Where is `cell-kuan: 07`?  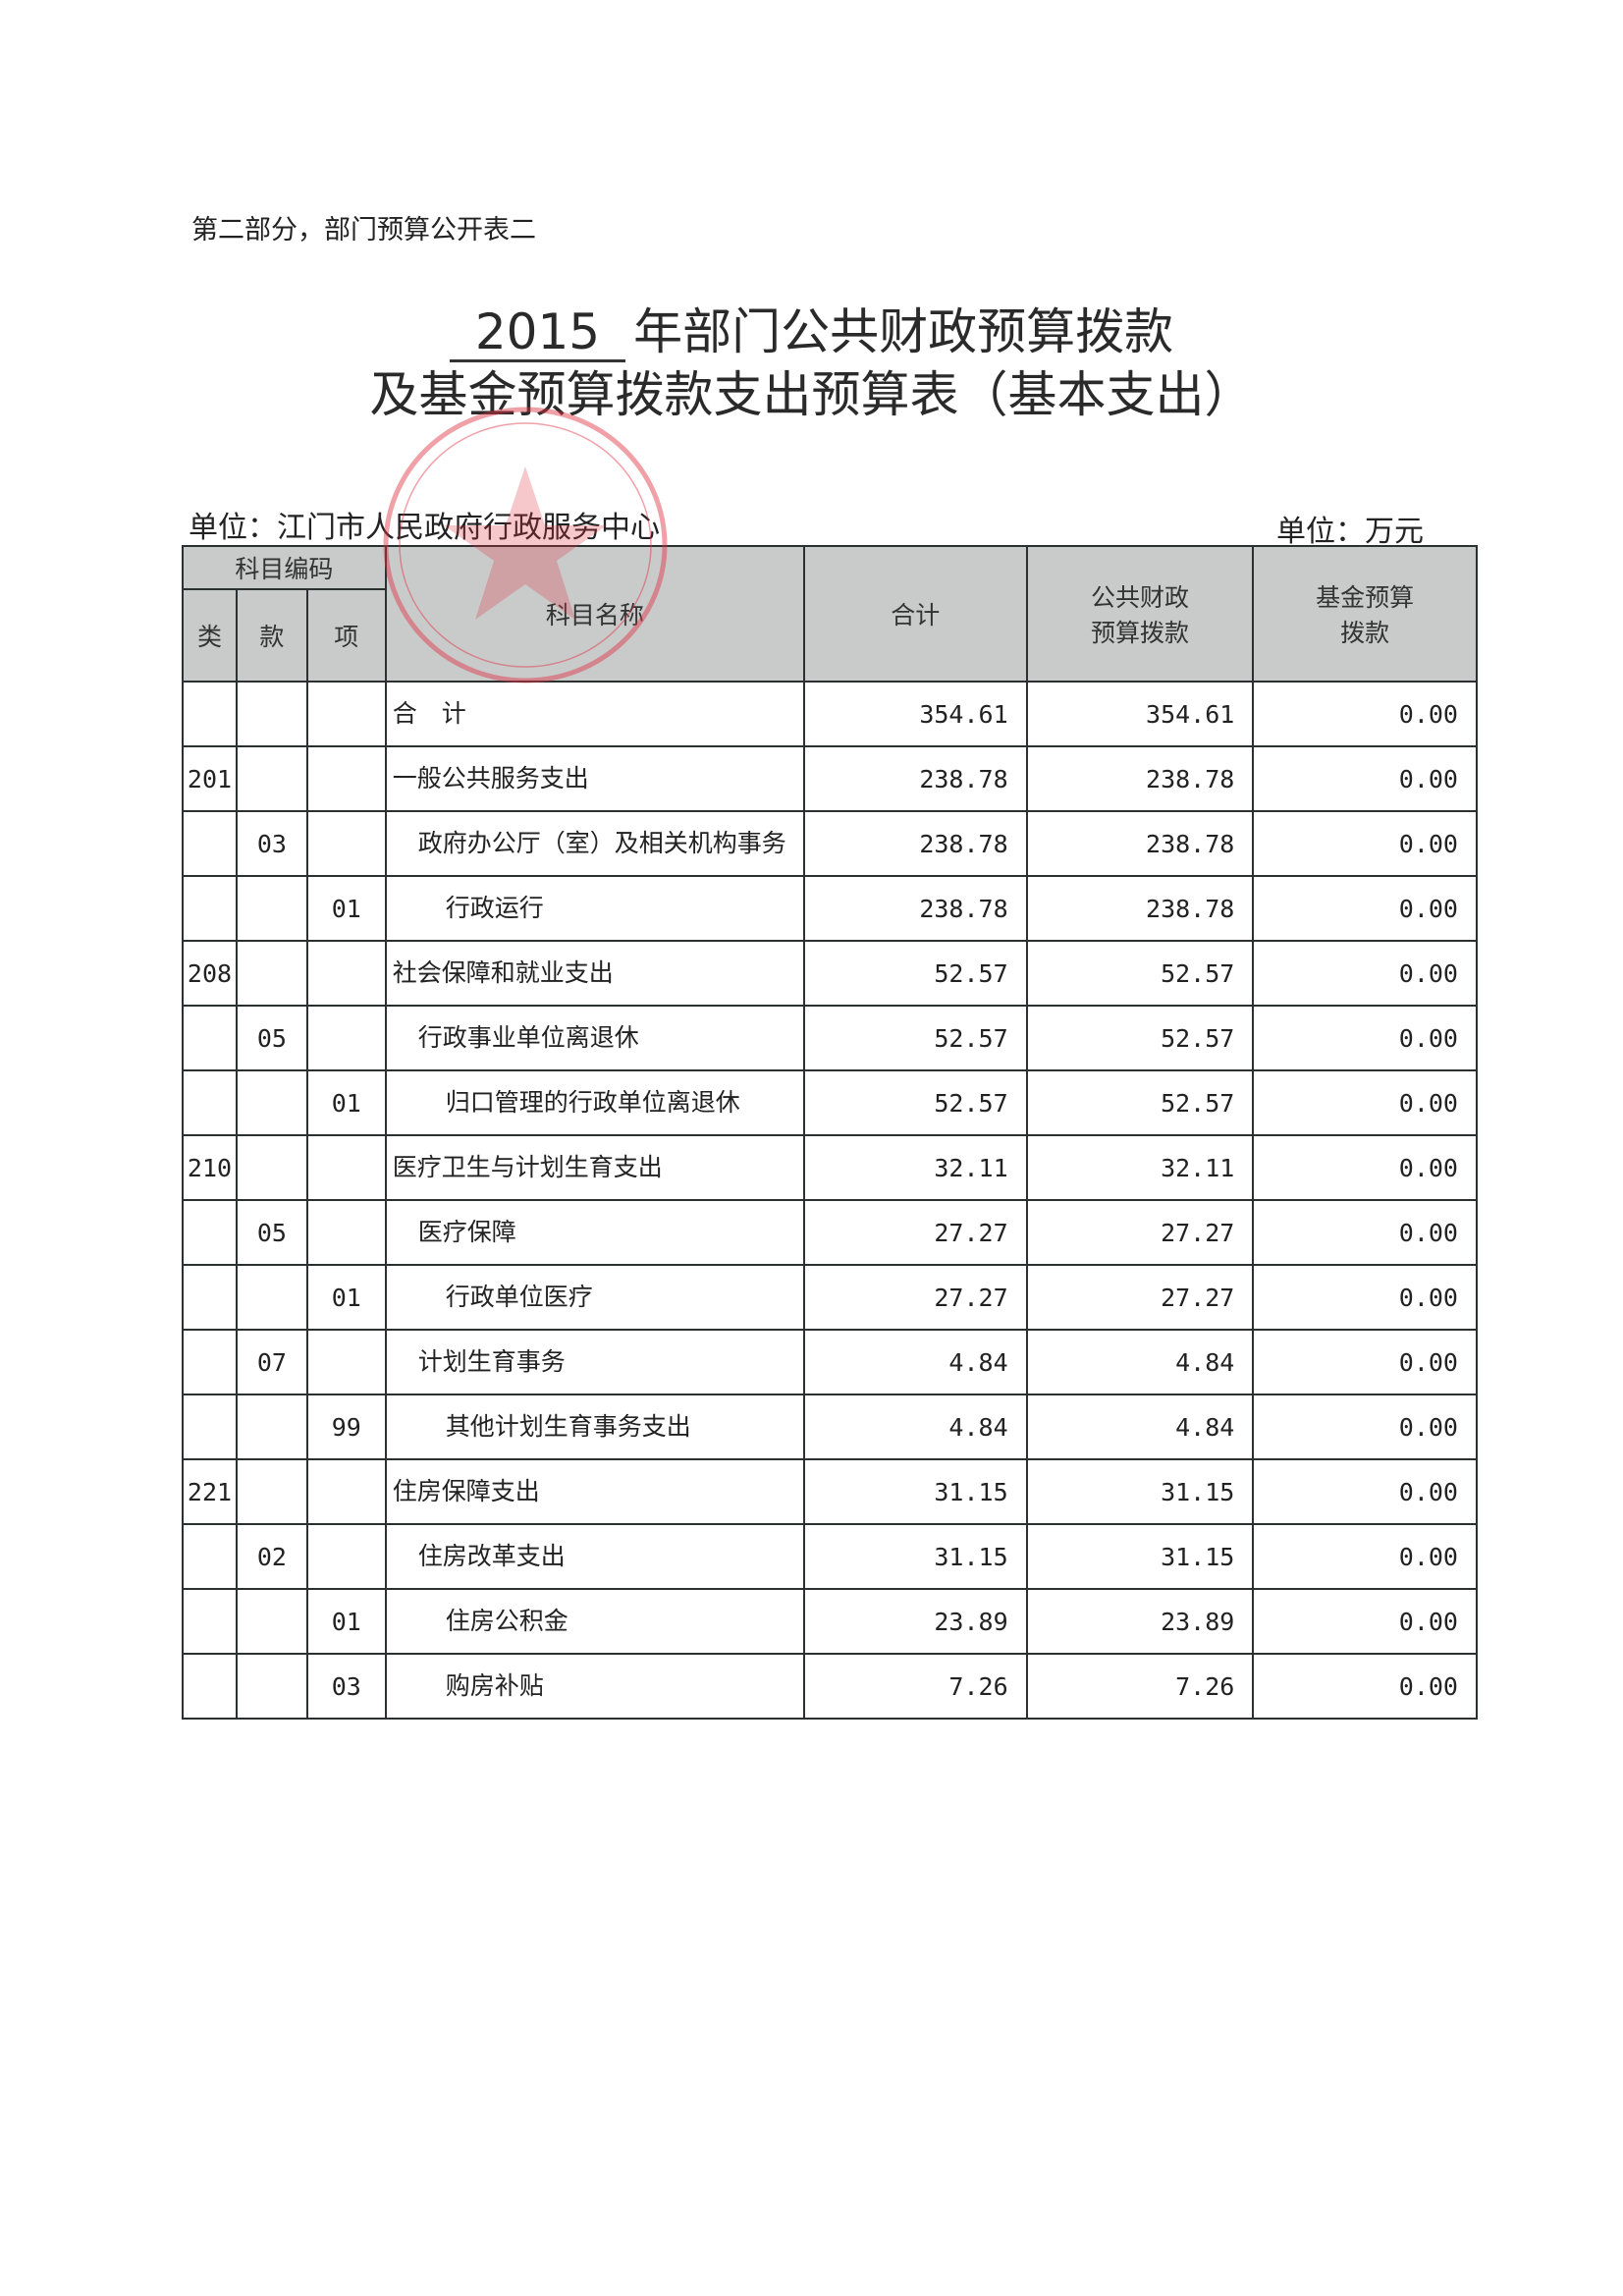 cell-kuan: 07 is located at coordinates (271, 1362).